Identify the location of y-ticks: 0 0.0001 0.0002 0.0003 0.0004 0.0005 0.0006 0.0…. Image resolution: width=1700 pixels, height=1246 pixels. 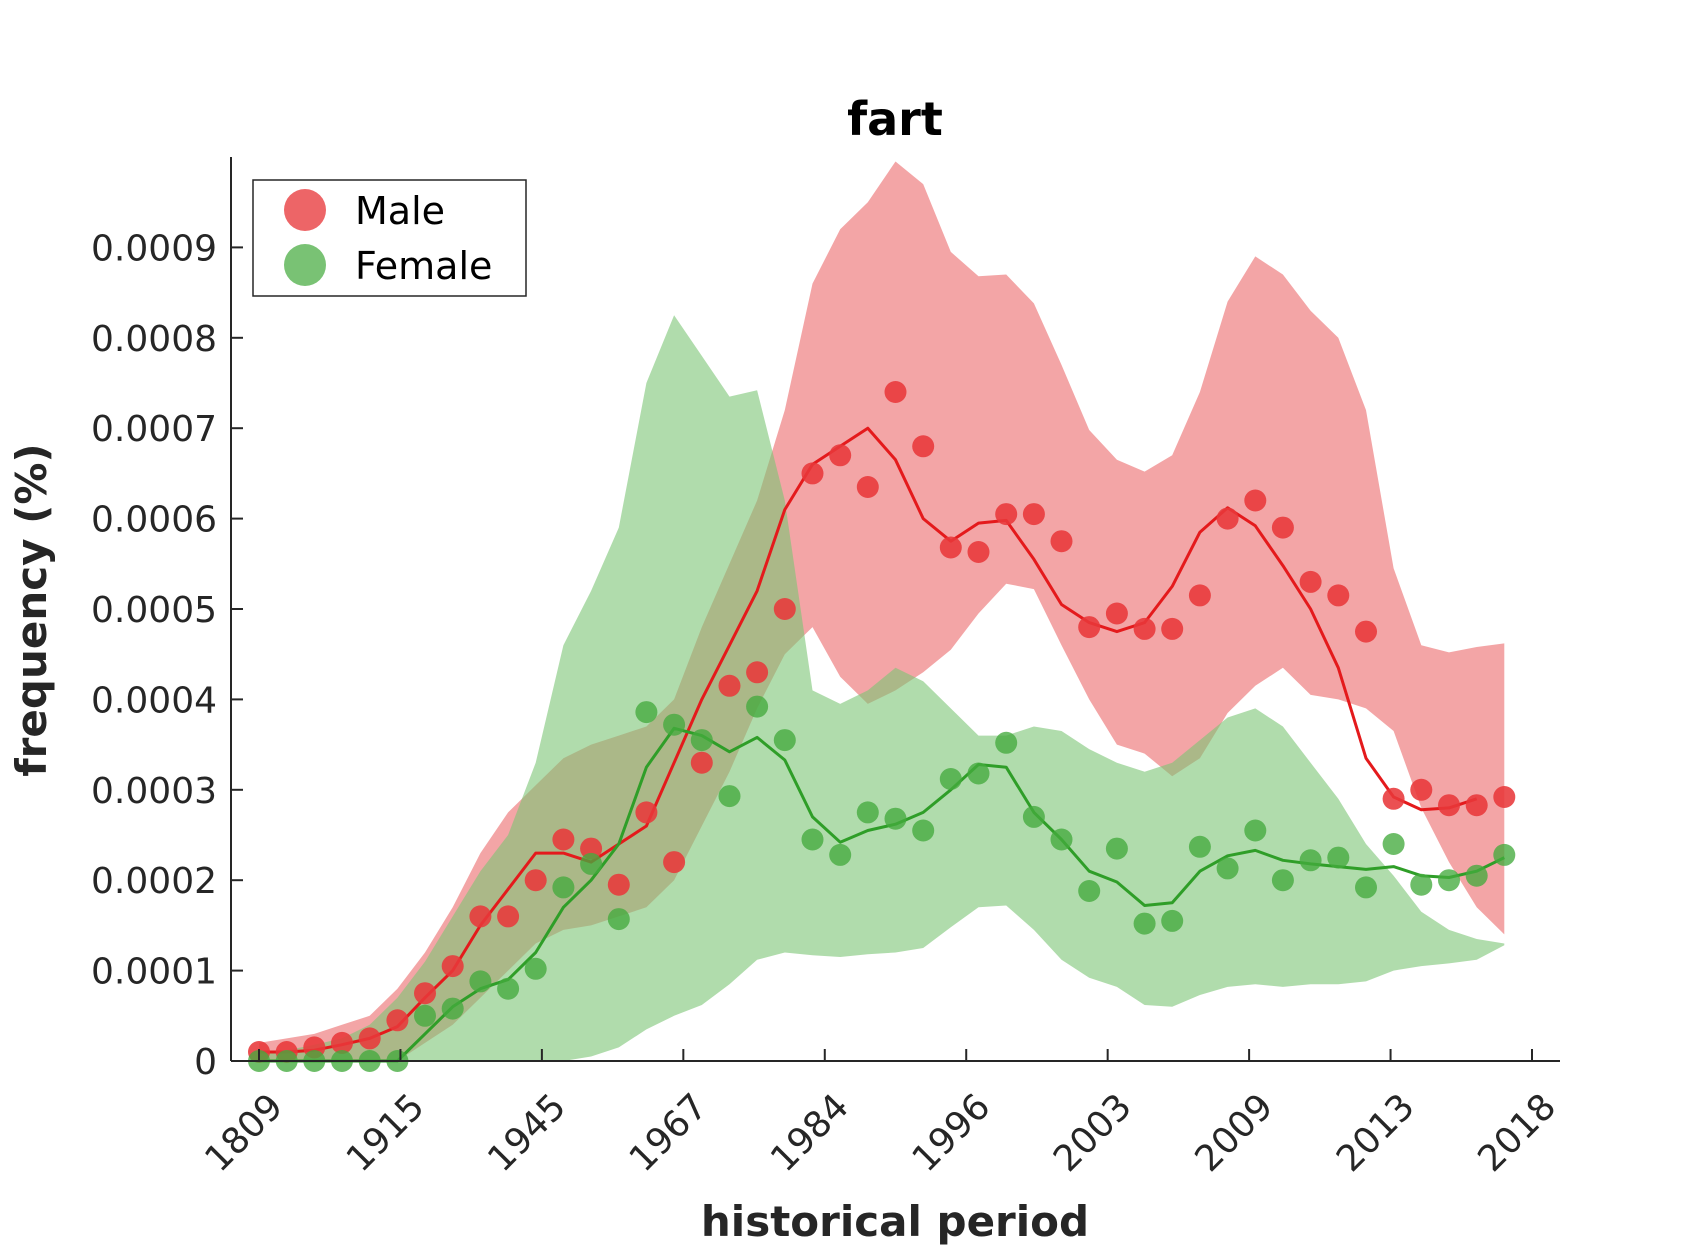
(167, 655).